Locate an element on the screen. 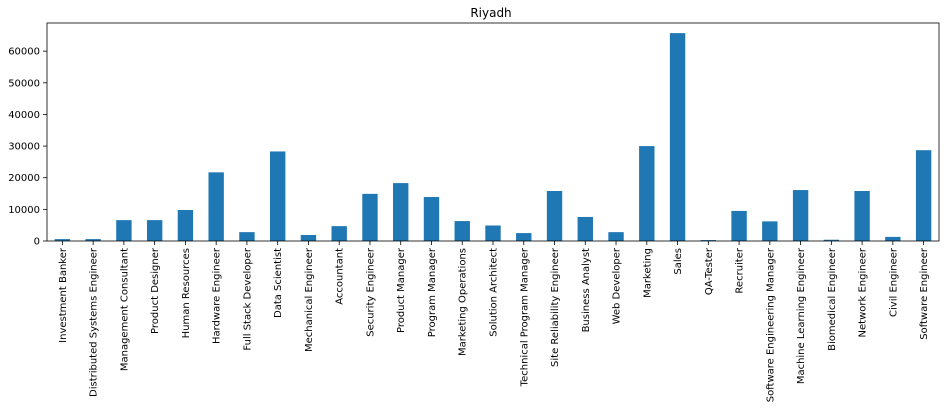  bar-site-reliability-engineer is located at coordinates (554, 216).